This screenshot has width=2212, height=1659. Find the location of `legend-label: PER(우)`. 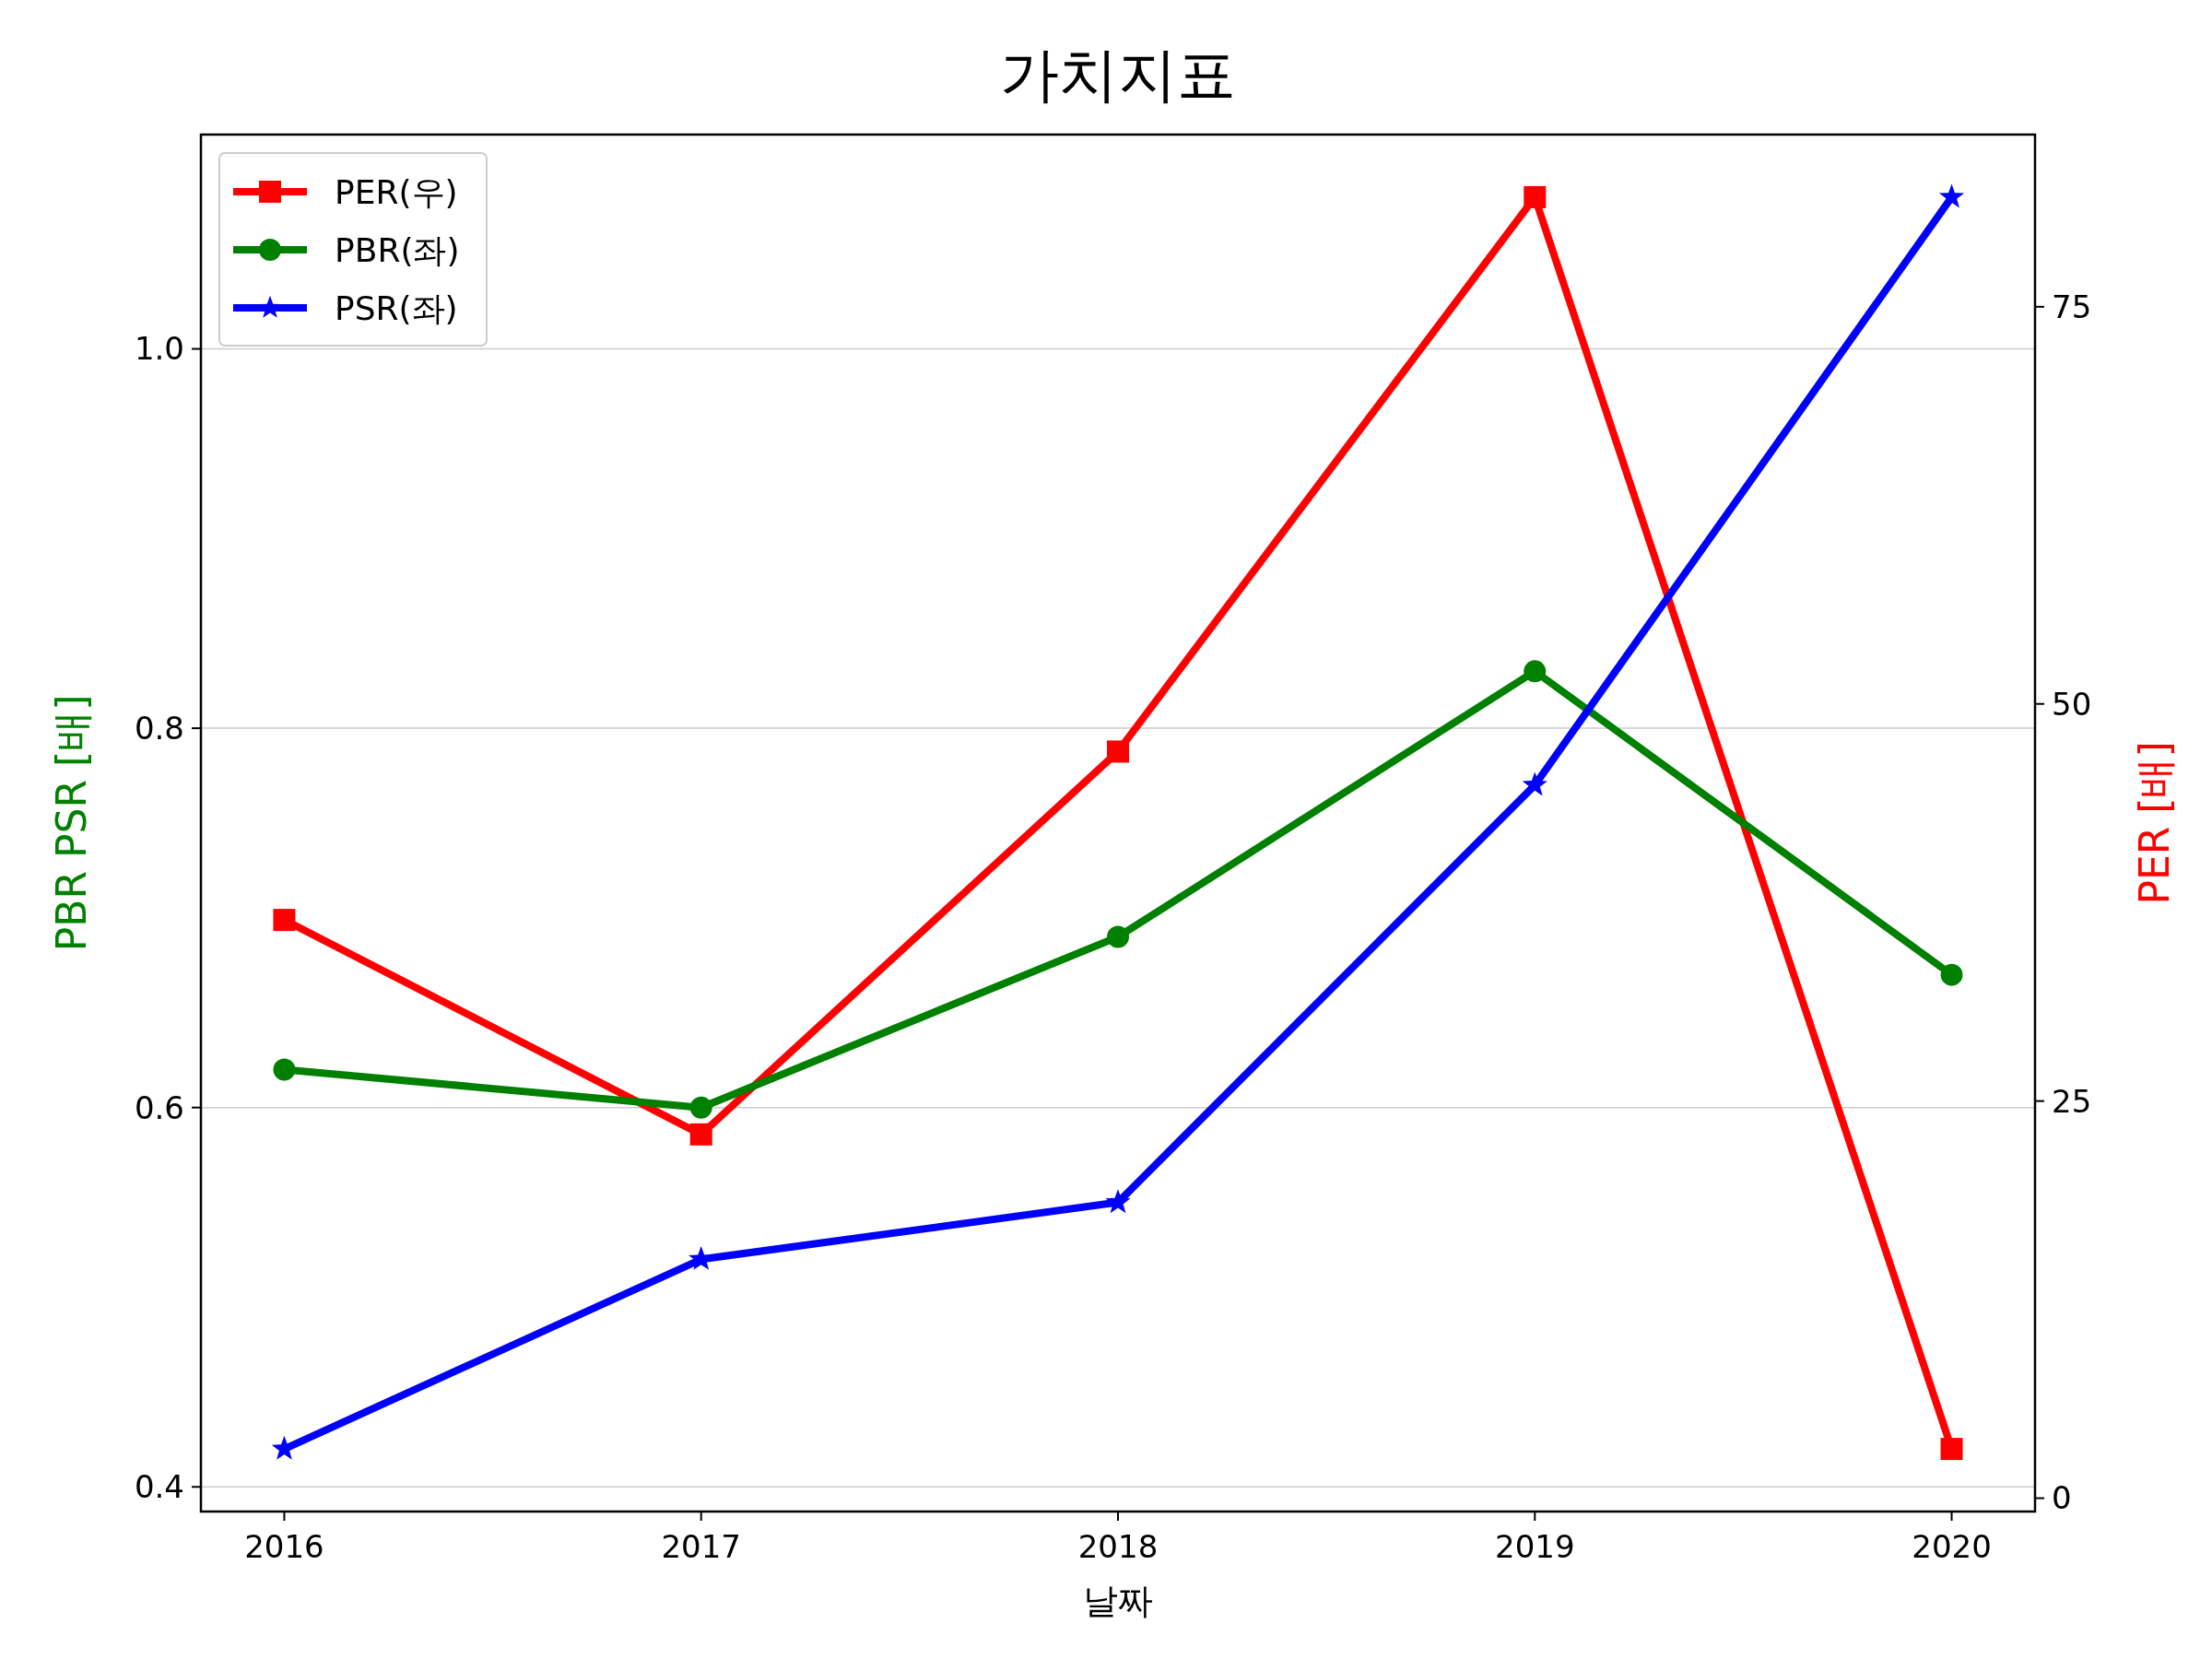

legend-label: PER(우) is located at coordinates (396, 191).